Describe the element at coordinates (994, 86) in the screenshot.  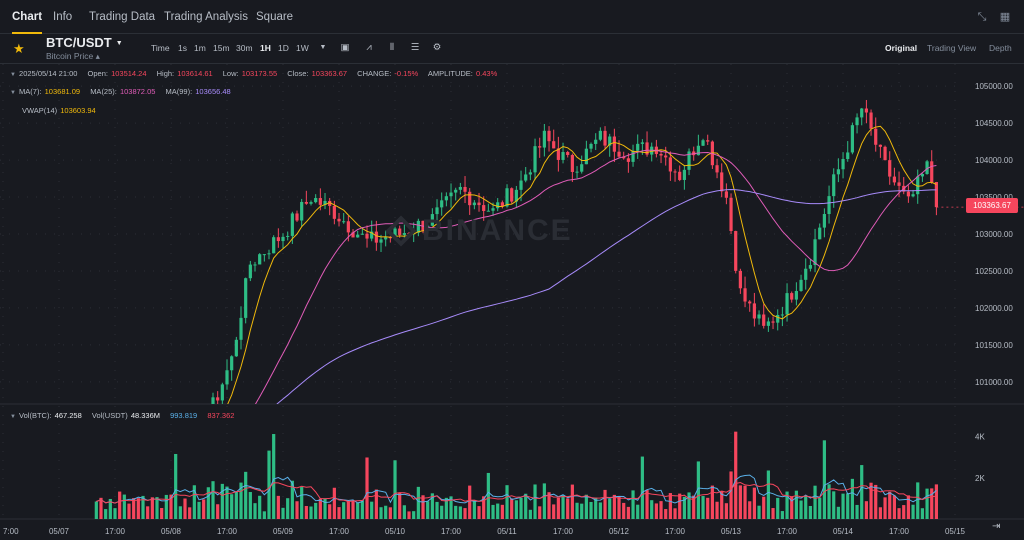
I see `price-axis-label: 105000.00` at that location.